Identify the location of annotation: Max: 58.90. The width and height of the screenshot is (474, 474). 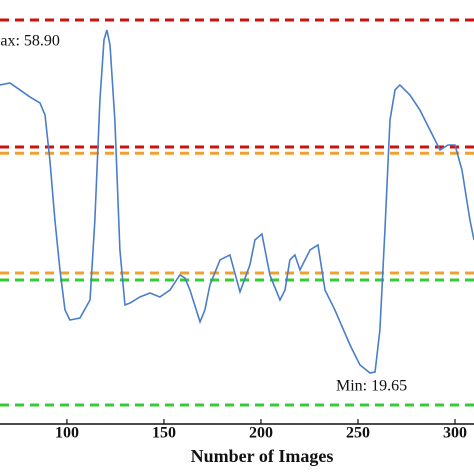
(30, 41).